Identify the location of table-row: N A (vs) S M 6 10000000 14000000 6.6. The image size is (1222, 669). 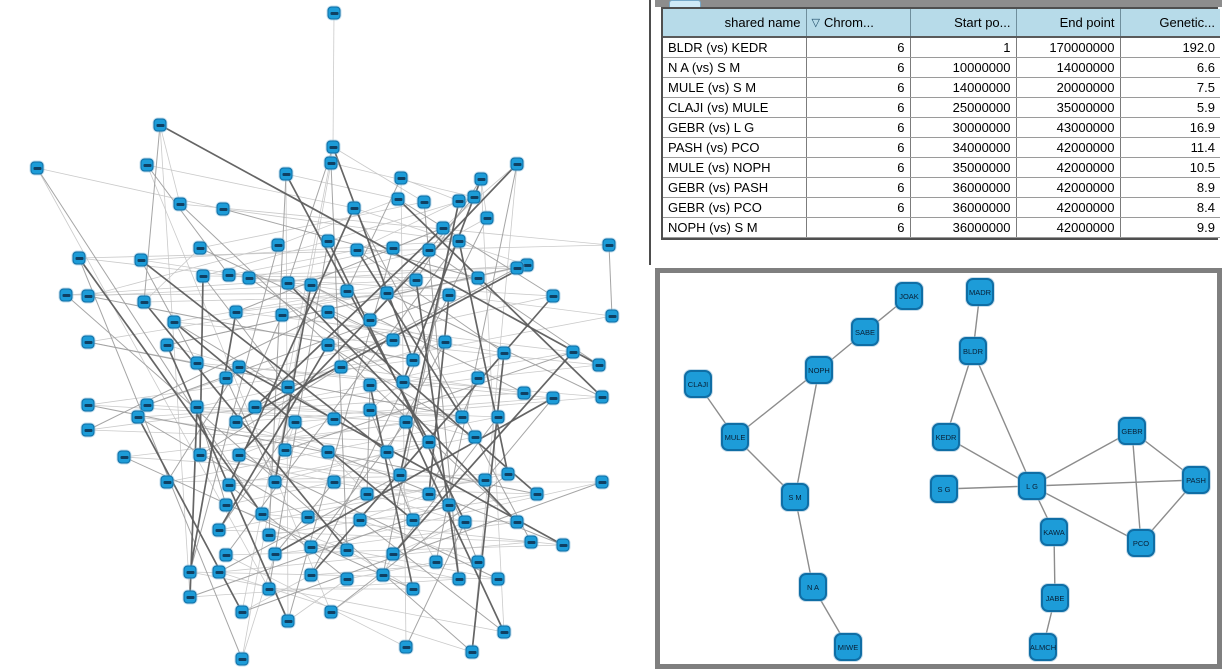
(941, 67).